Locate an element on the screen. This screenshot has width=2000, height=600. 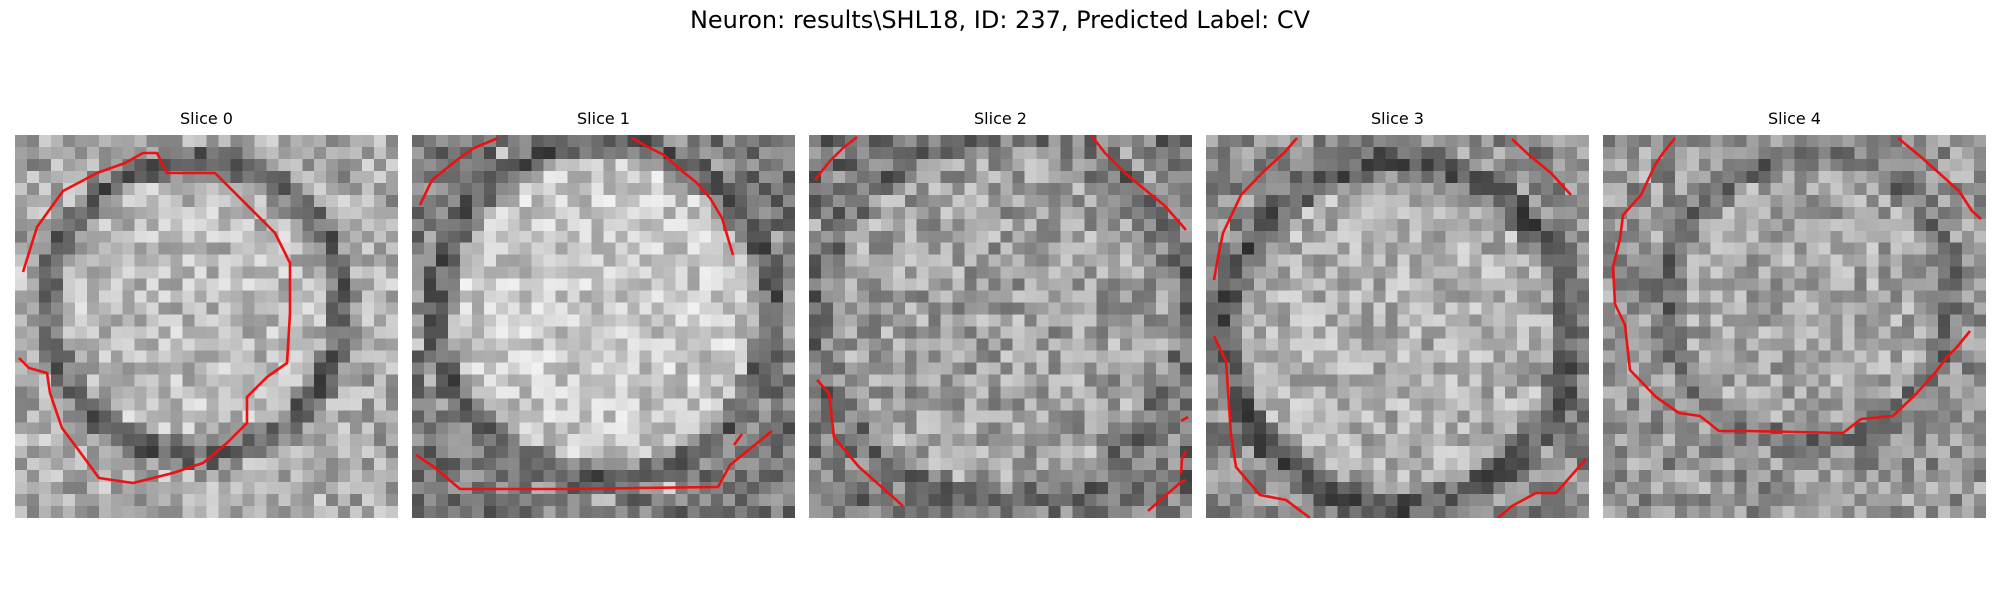
slice-panel-3: Slice 3 is located at coordinates (1397, 313).